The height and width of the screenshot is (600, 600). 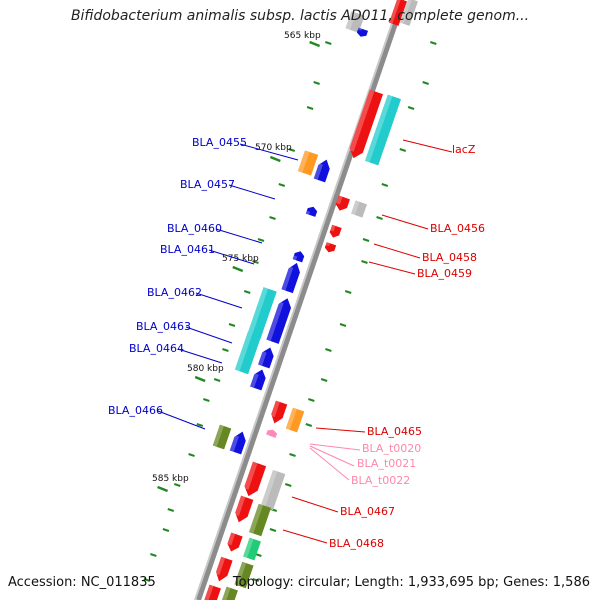 I want to click on gene-label-bla-t0022: BLA_t0022, so click(x=380, y=480).